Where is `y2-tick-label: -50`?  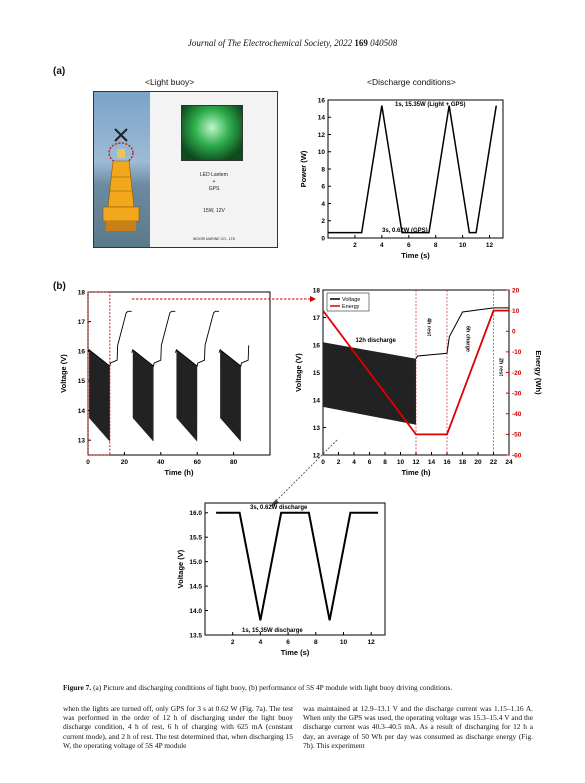
y2-tick-label: -50 is located at coordinates (517, 435).